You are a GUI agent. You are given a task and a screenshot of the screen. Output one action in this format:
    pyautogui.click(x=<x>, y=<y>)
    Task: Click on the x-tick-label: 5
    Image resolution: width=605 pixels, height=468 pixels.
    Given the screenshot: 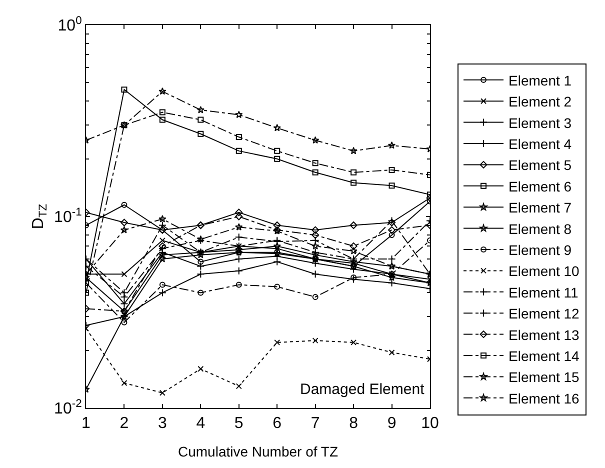 What is the action you would take?
    pyautogui.click(x=239, y=423)
    